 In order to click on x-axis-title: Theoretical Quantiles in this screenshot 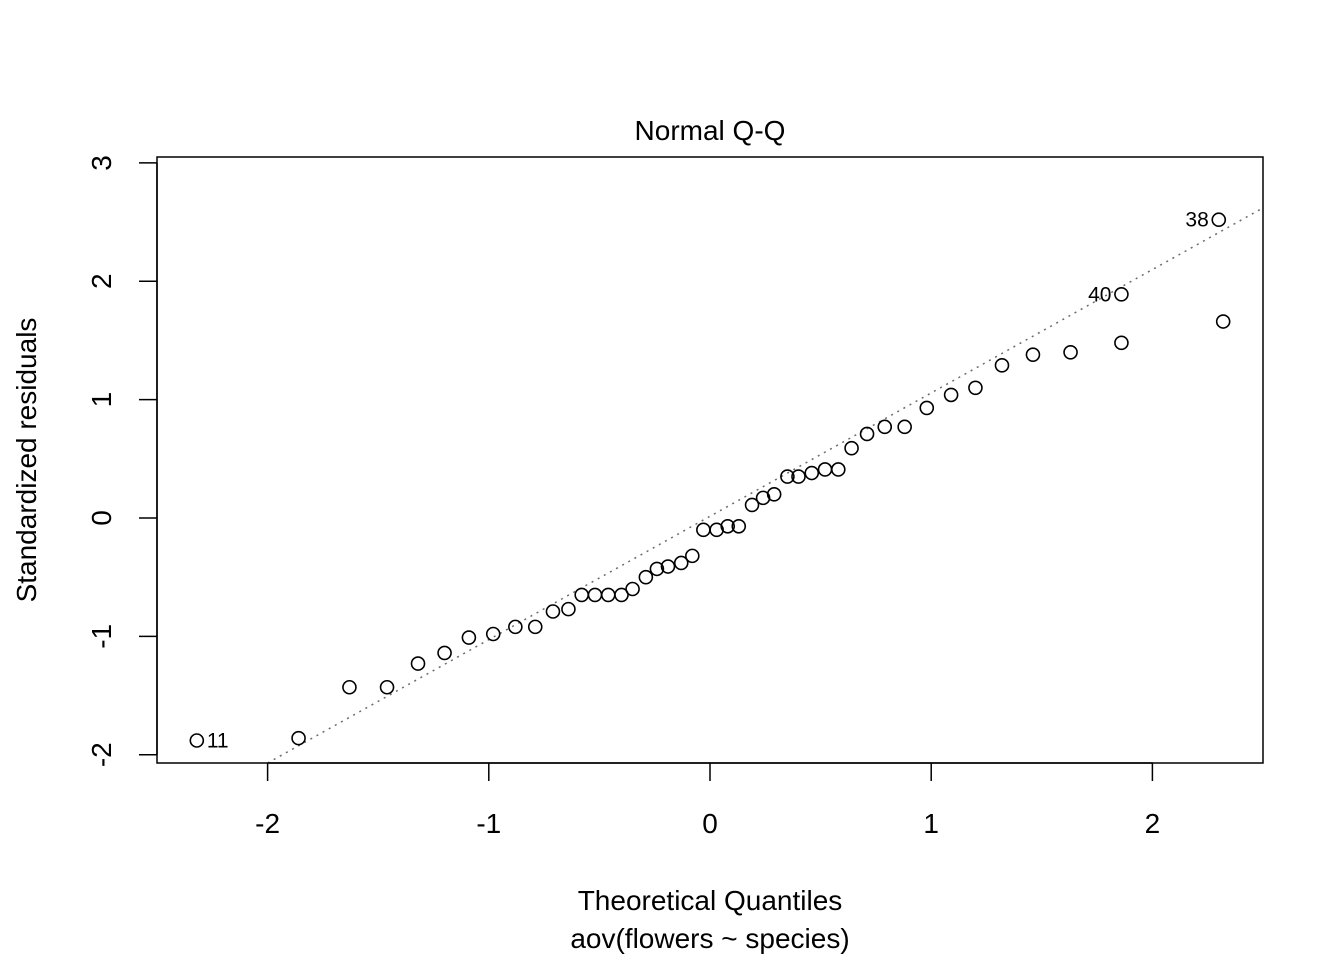, I will do `click(710, 900)`.